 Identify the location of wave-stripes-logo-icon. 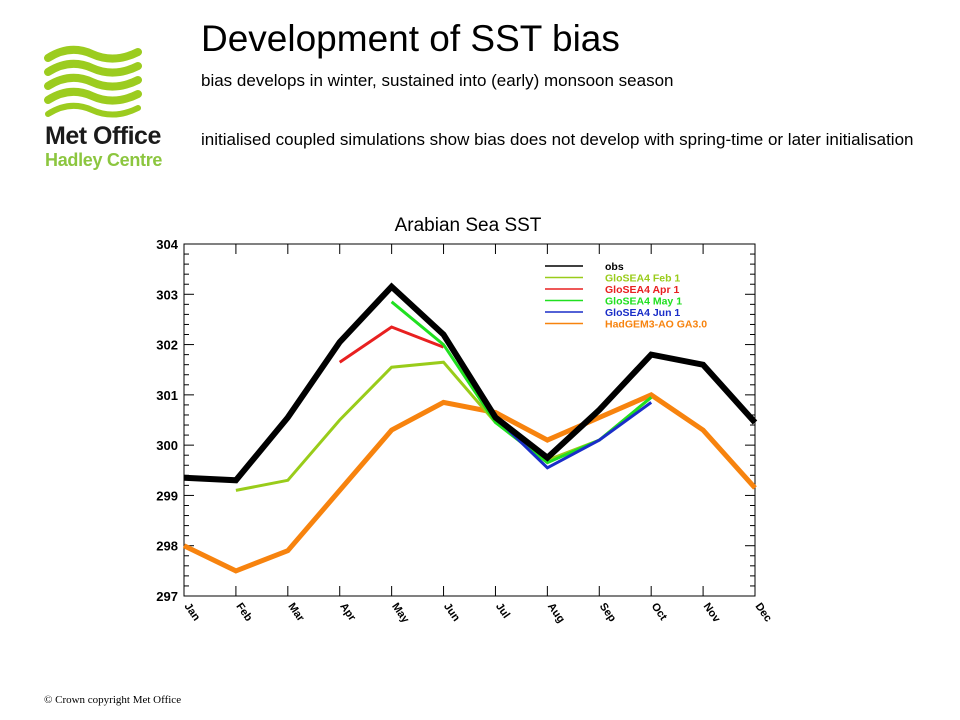
(93, 81).